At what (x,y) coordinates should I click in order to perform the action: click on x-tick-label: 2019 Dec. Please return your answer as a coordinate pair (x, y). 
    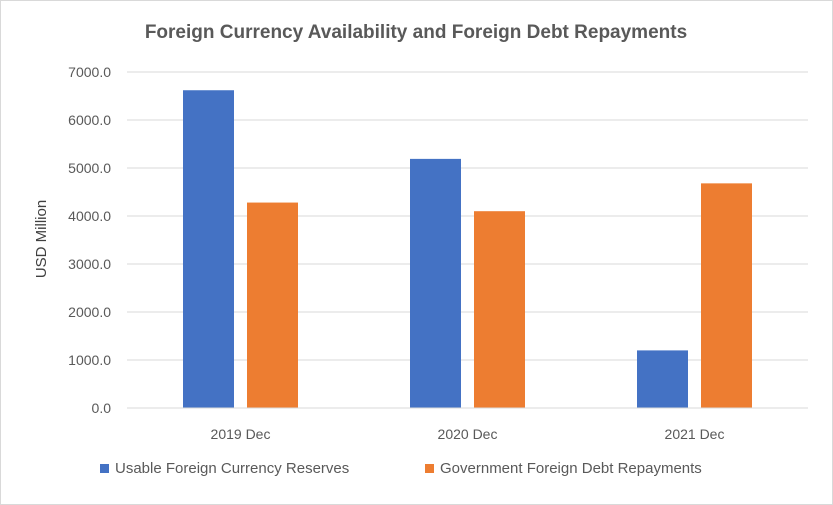
    Looking at the image, I should click on (241, 434).